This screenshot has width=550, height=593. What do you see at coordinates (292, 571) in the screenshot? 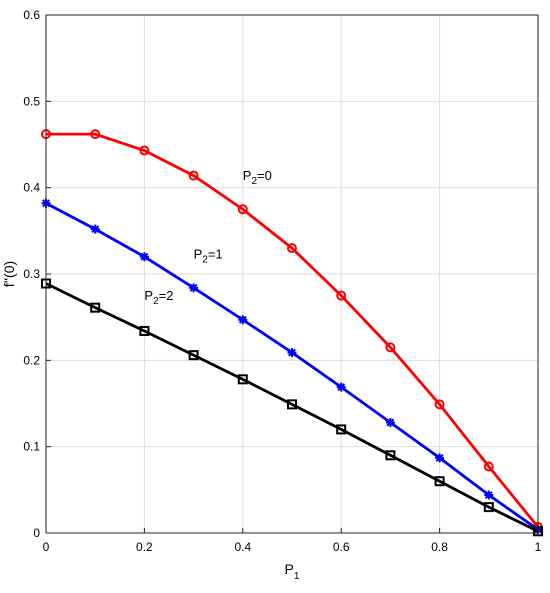
I see `x-axis-label: P1` at bounding box center [292, 571].